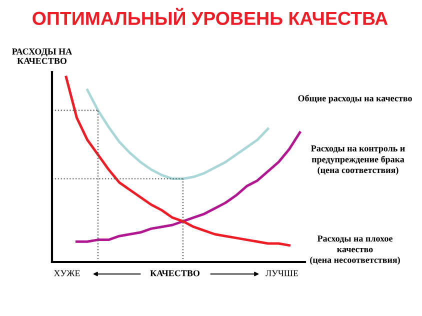  Describe the element at coordinates (210, 17) in the screenshot. I see `chart-title: ОПТИМАЛЬНЫЙ УРОВЕНЬ КАЧЕСТВА` at that location.